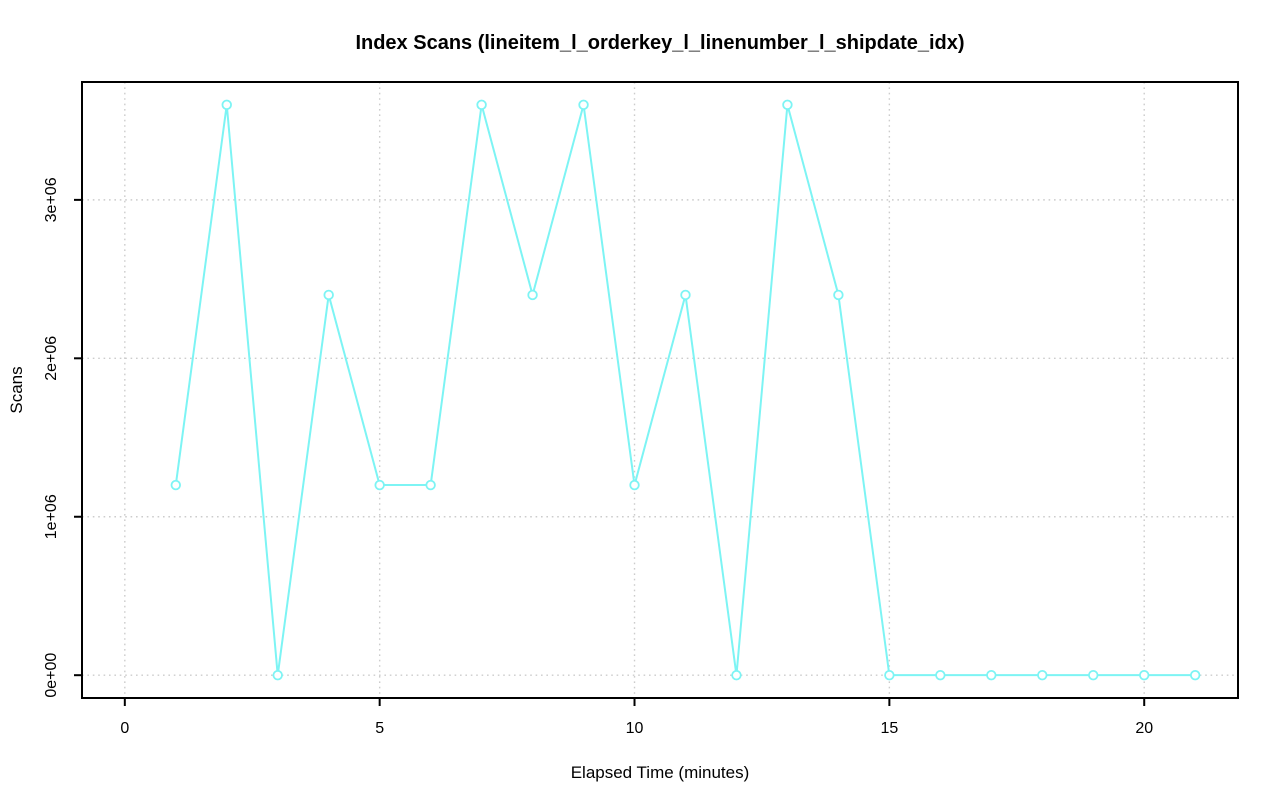 The height and width of the screenshot is (806, 1280). I want to click on x-tick-label: 15, so click(889, 728).